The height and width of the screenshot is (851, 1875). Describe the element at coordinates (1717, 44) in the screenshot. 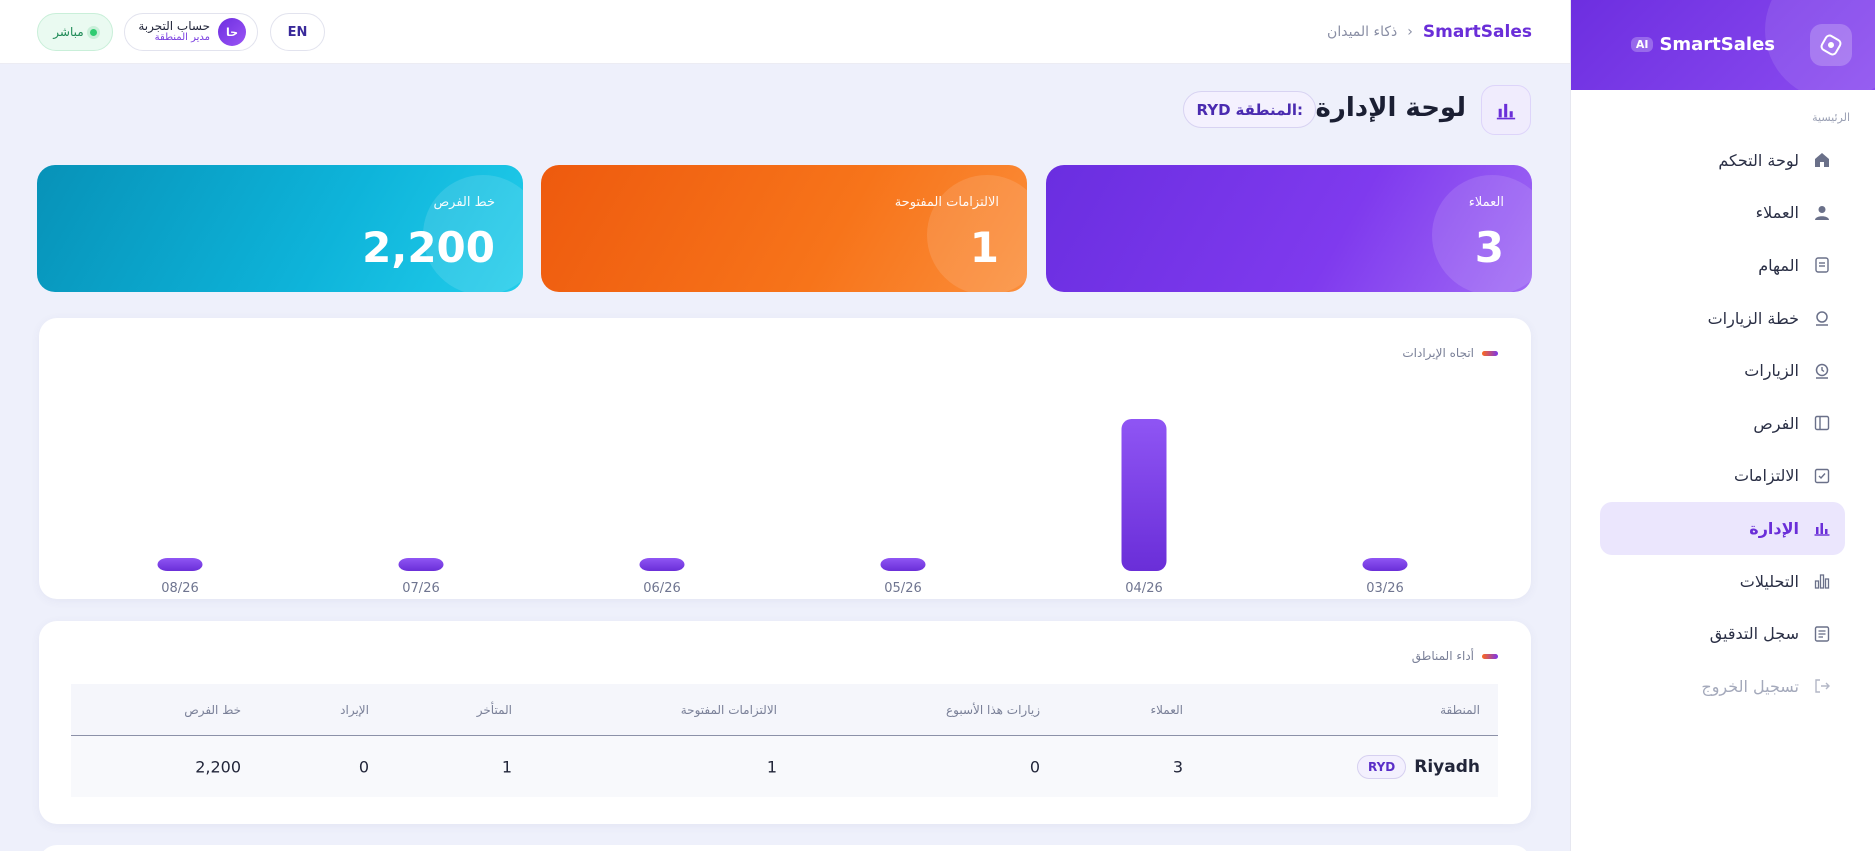

I see `brand-title: SmartSales` at that location.